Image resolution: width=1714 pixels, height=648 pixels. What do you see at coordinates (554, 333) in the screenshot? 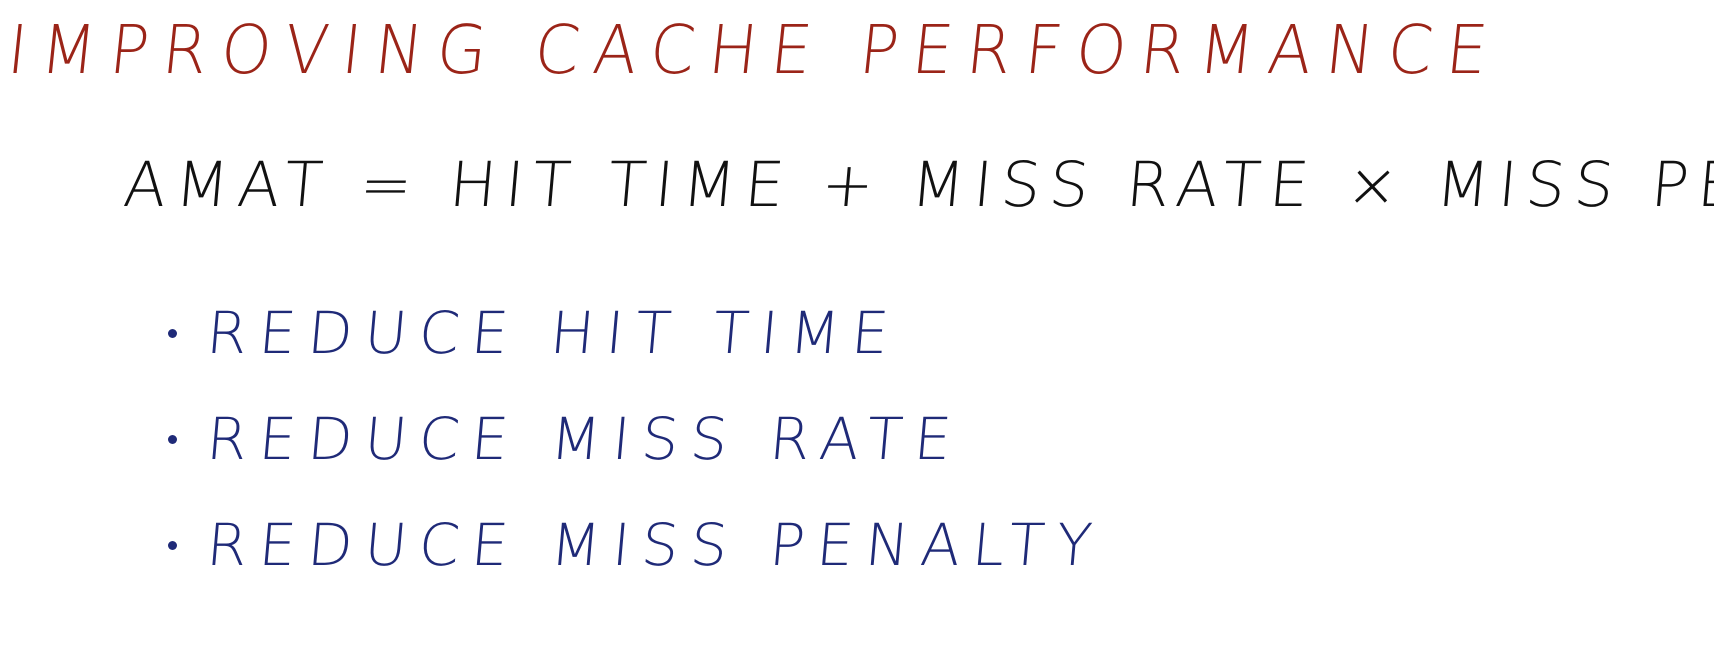
I see `list-item-text: REDUCE HIT TIME` at bounding box center [554, 333].